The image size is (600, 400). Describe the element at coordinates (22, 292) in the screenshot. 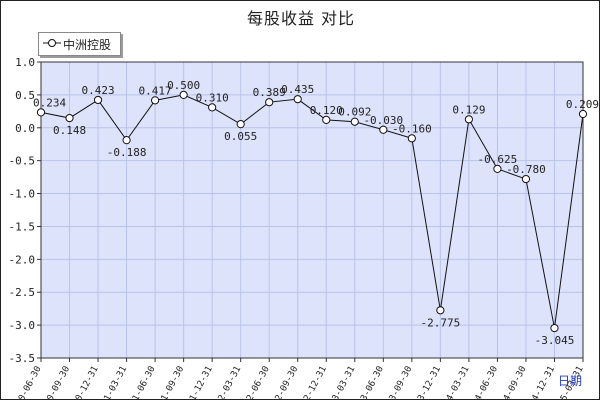

I see `y-tick-label: -2.5` at that location.